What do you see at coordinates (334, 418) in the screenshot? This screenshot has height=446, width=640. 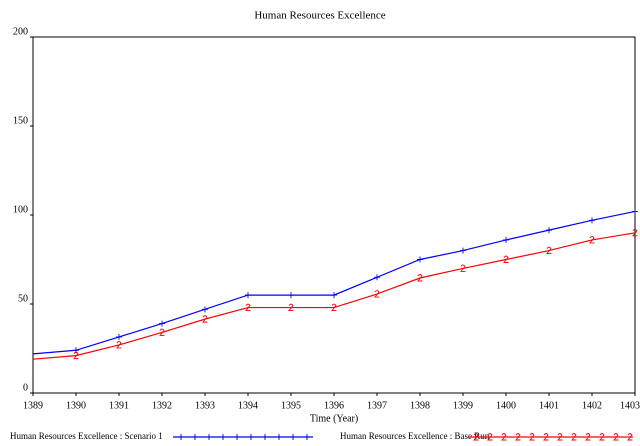 I see `x-axis-label: Time (Year)` at bounding box center [334, 418].